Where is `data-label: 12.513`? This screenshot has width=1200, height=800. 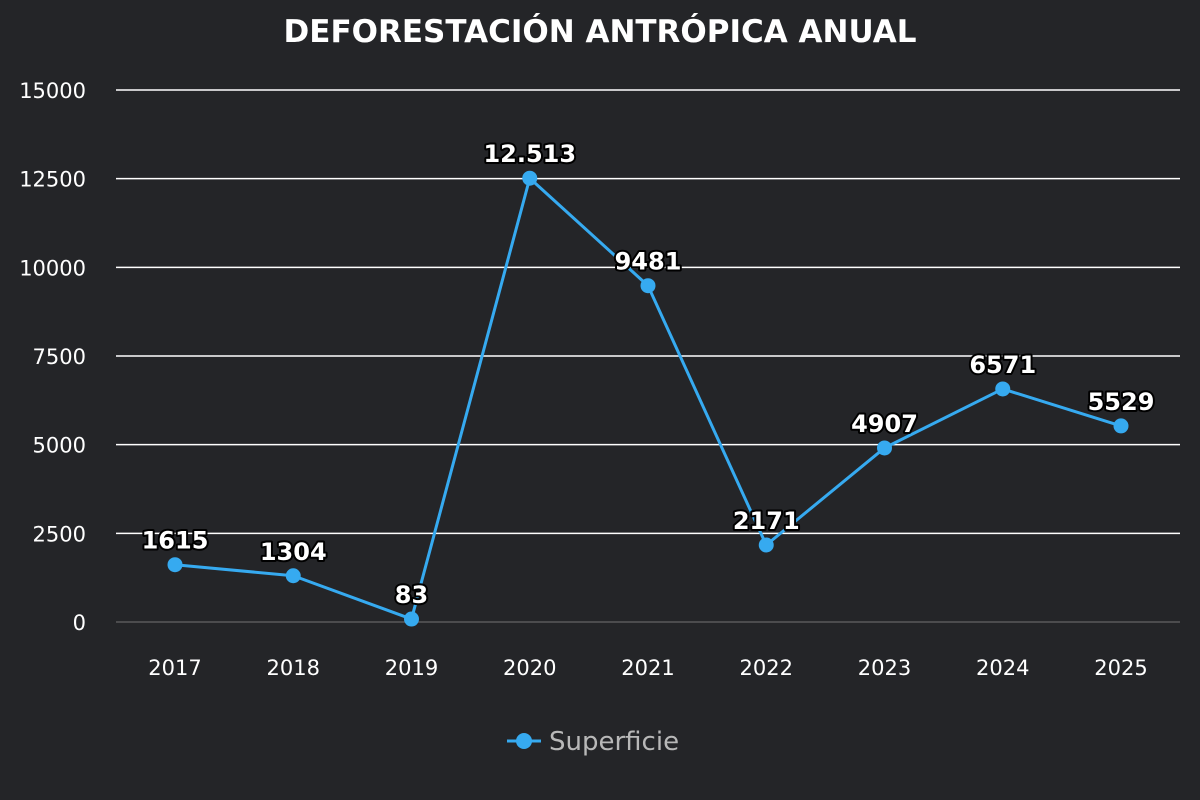 data-label: 12.513 is located at coordinates (529, 154).